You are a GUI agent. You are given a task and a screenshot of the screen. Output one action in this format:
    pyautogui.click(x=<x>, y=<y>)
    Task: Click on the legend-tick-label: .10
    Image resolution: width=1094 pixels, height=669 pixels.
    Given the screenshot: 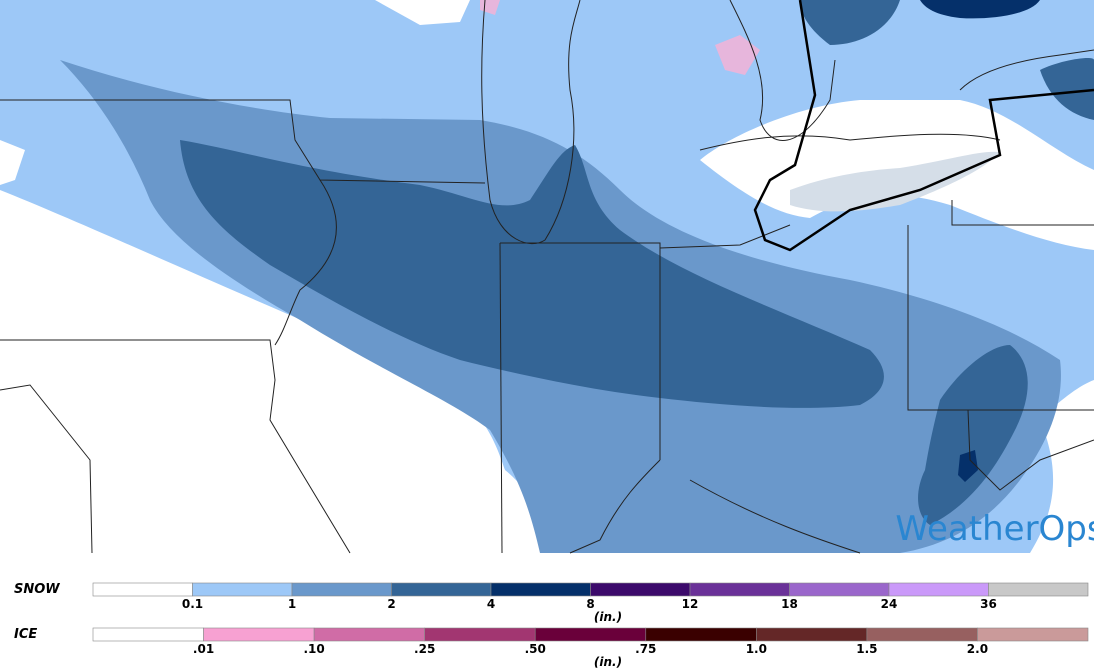 What is the action you would take?
    pyautogui.click(x=313, y=649)
    